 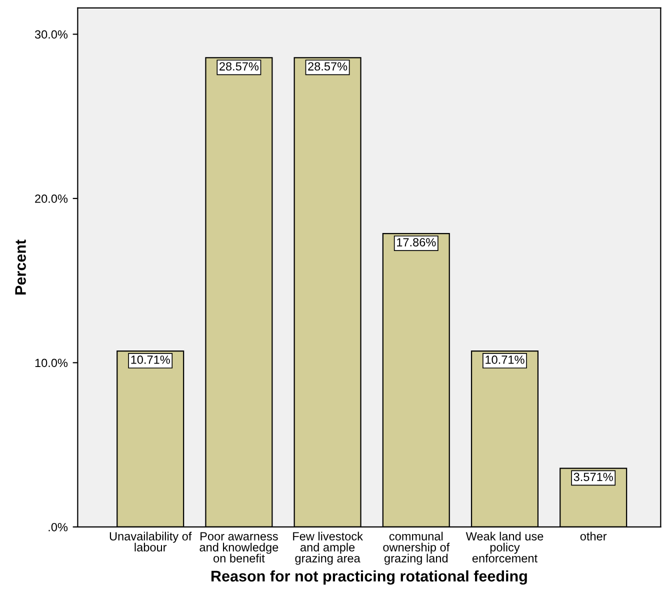 What do you see at coordinates (593, 477) in the screenshot?
I see `data-label: 3.571%` at bounding box center [593, 477].